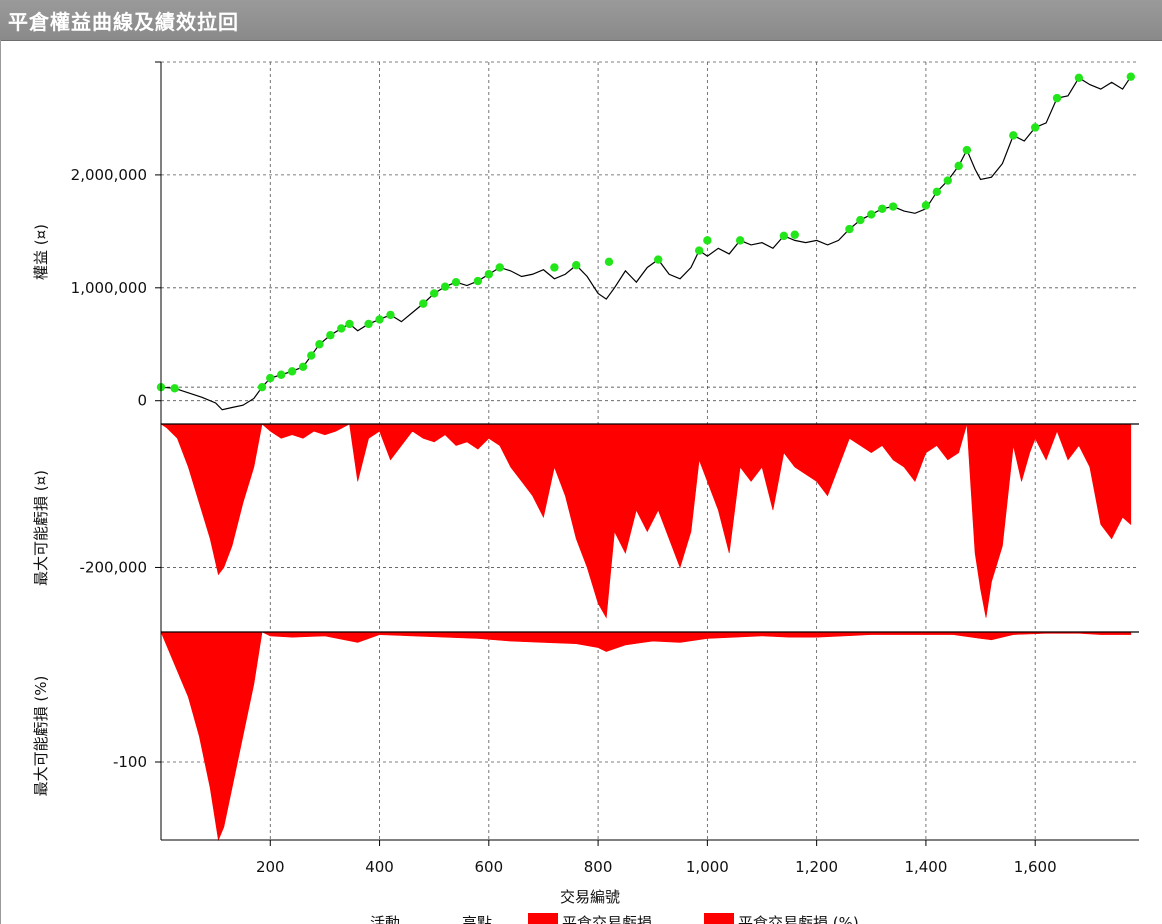 Image resolution: width=1162 pixels, height=924 pixels. What do you see at coordinates (489, 867) in the screenshot?
I see `x-tick-label-2: 600` at bounding box center [489, 867].